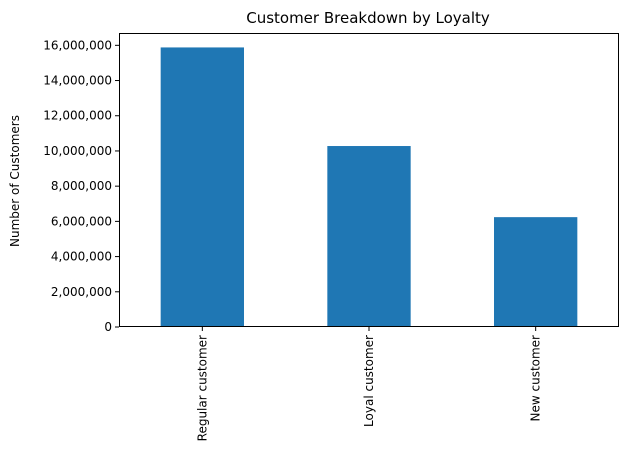  I want to click on y-tick-label: 10,000,000, so click(77, 151).